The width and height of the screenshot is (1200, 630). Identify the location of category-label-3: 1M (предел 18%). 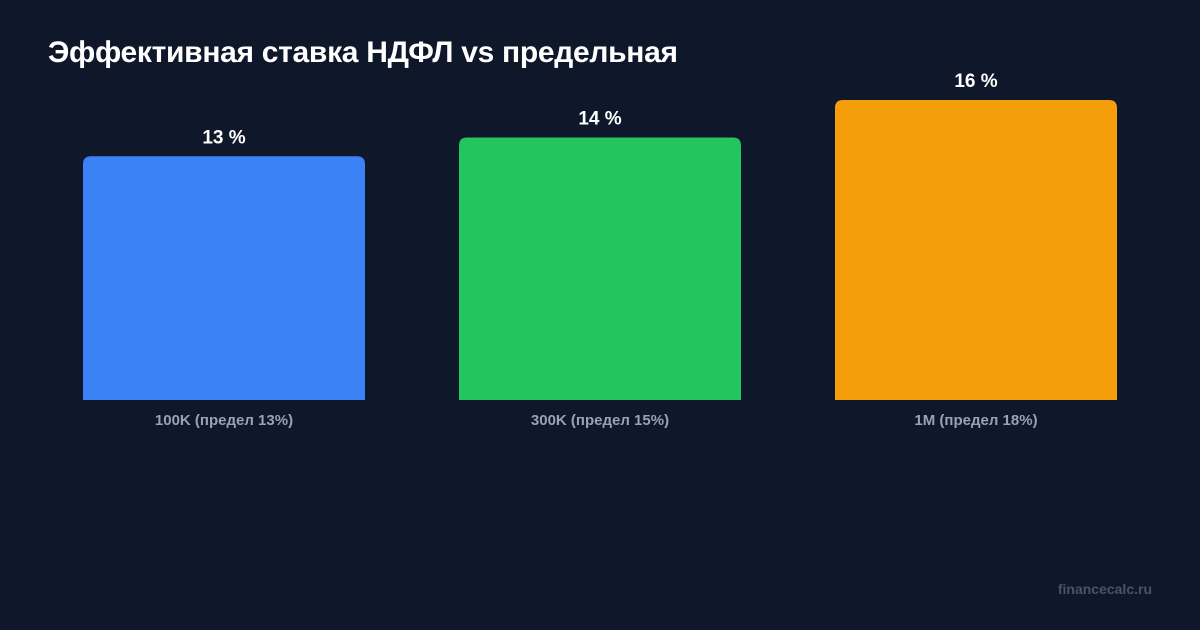
(975, 420).